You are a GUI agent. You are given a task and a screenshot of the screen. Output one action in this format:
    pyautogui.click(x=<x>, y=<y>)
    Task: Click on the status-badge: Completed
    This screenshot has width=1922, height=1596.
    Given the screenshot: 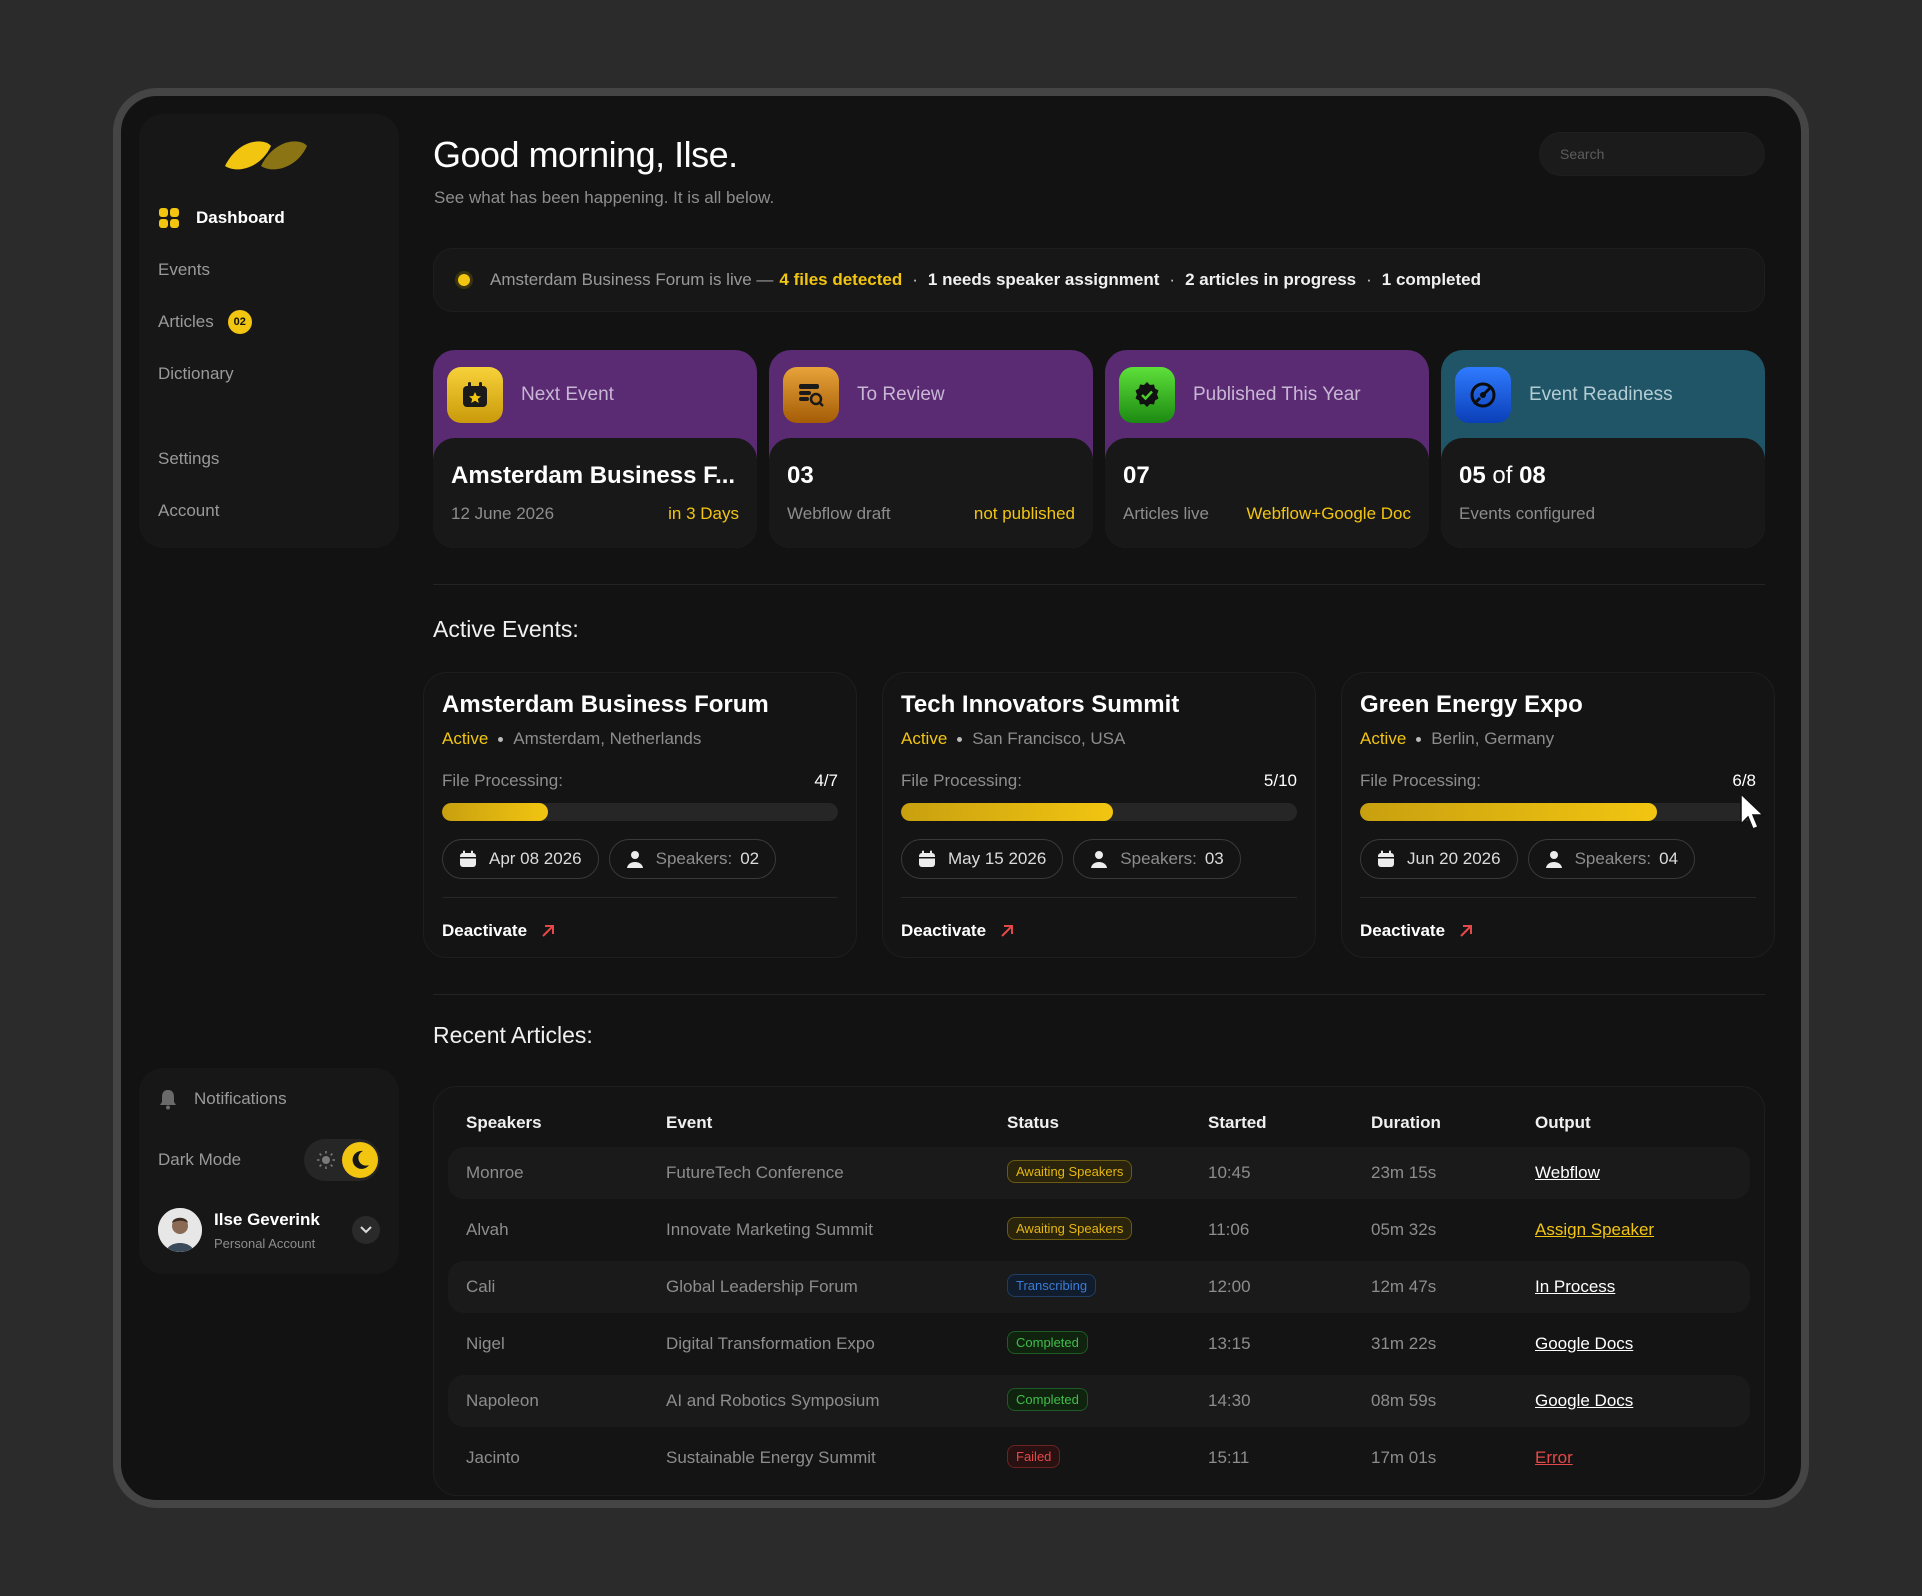 What is the action you would take?
    pyautogui.click(x=1047, y=1342)
    